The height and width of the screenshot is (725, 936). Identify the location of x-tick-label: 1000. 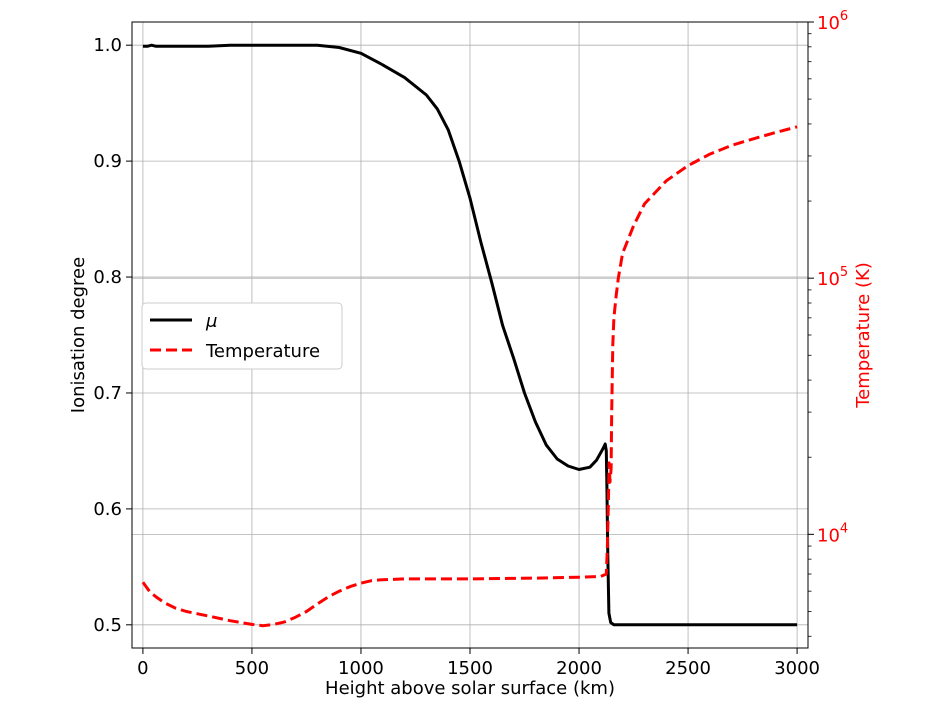
(361, 668).